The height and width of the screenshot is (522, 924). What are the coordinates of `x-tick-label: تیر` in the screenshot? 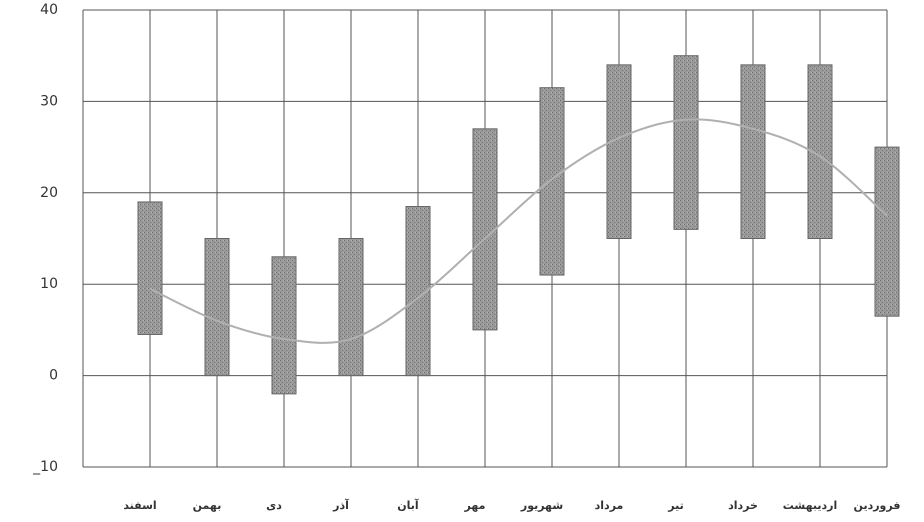 It's located at (675, 505).